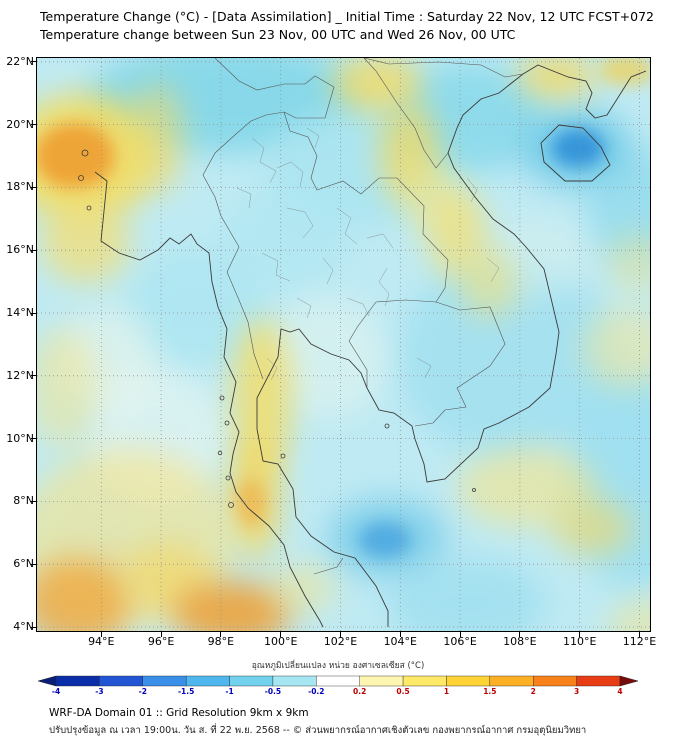 This screenshot has width=676, height=756. Describe the element at coordinates (620, 691) in the screenshot. I see `colorbar-tick-label: 4` at that location.